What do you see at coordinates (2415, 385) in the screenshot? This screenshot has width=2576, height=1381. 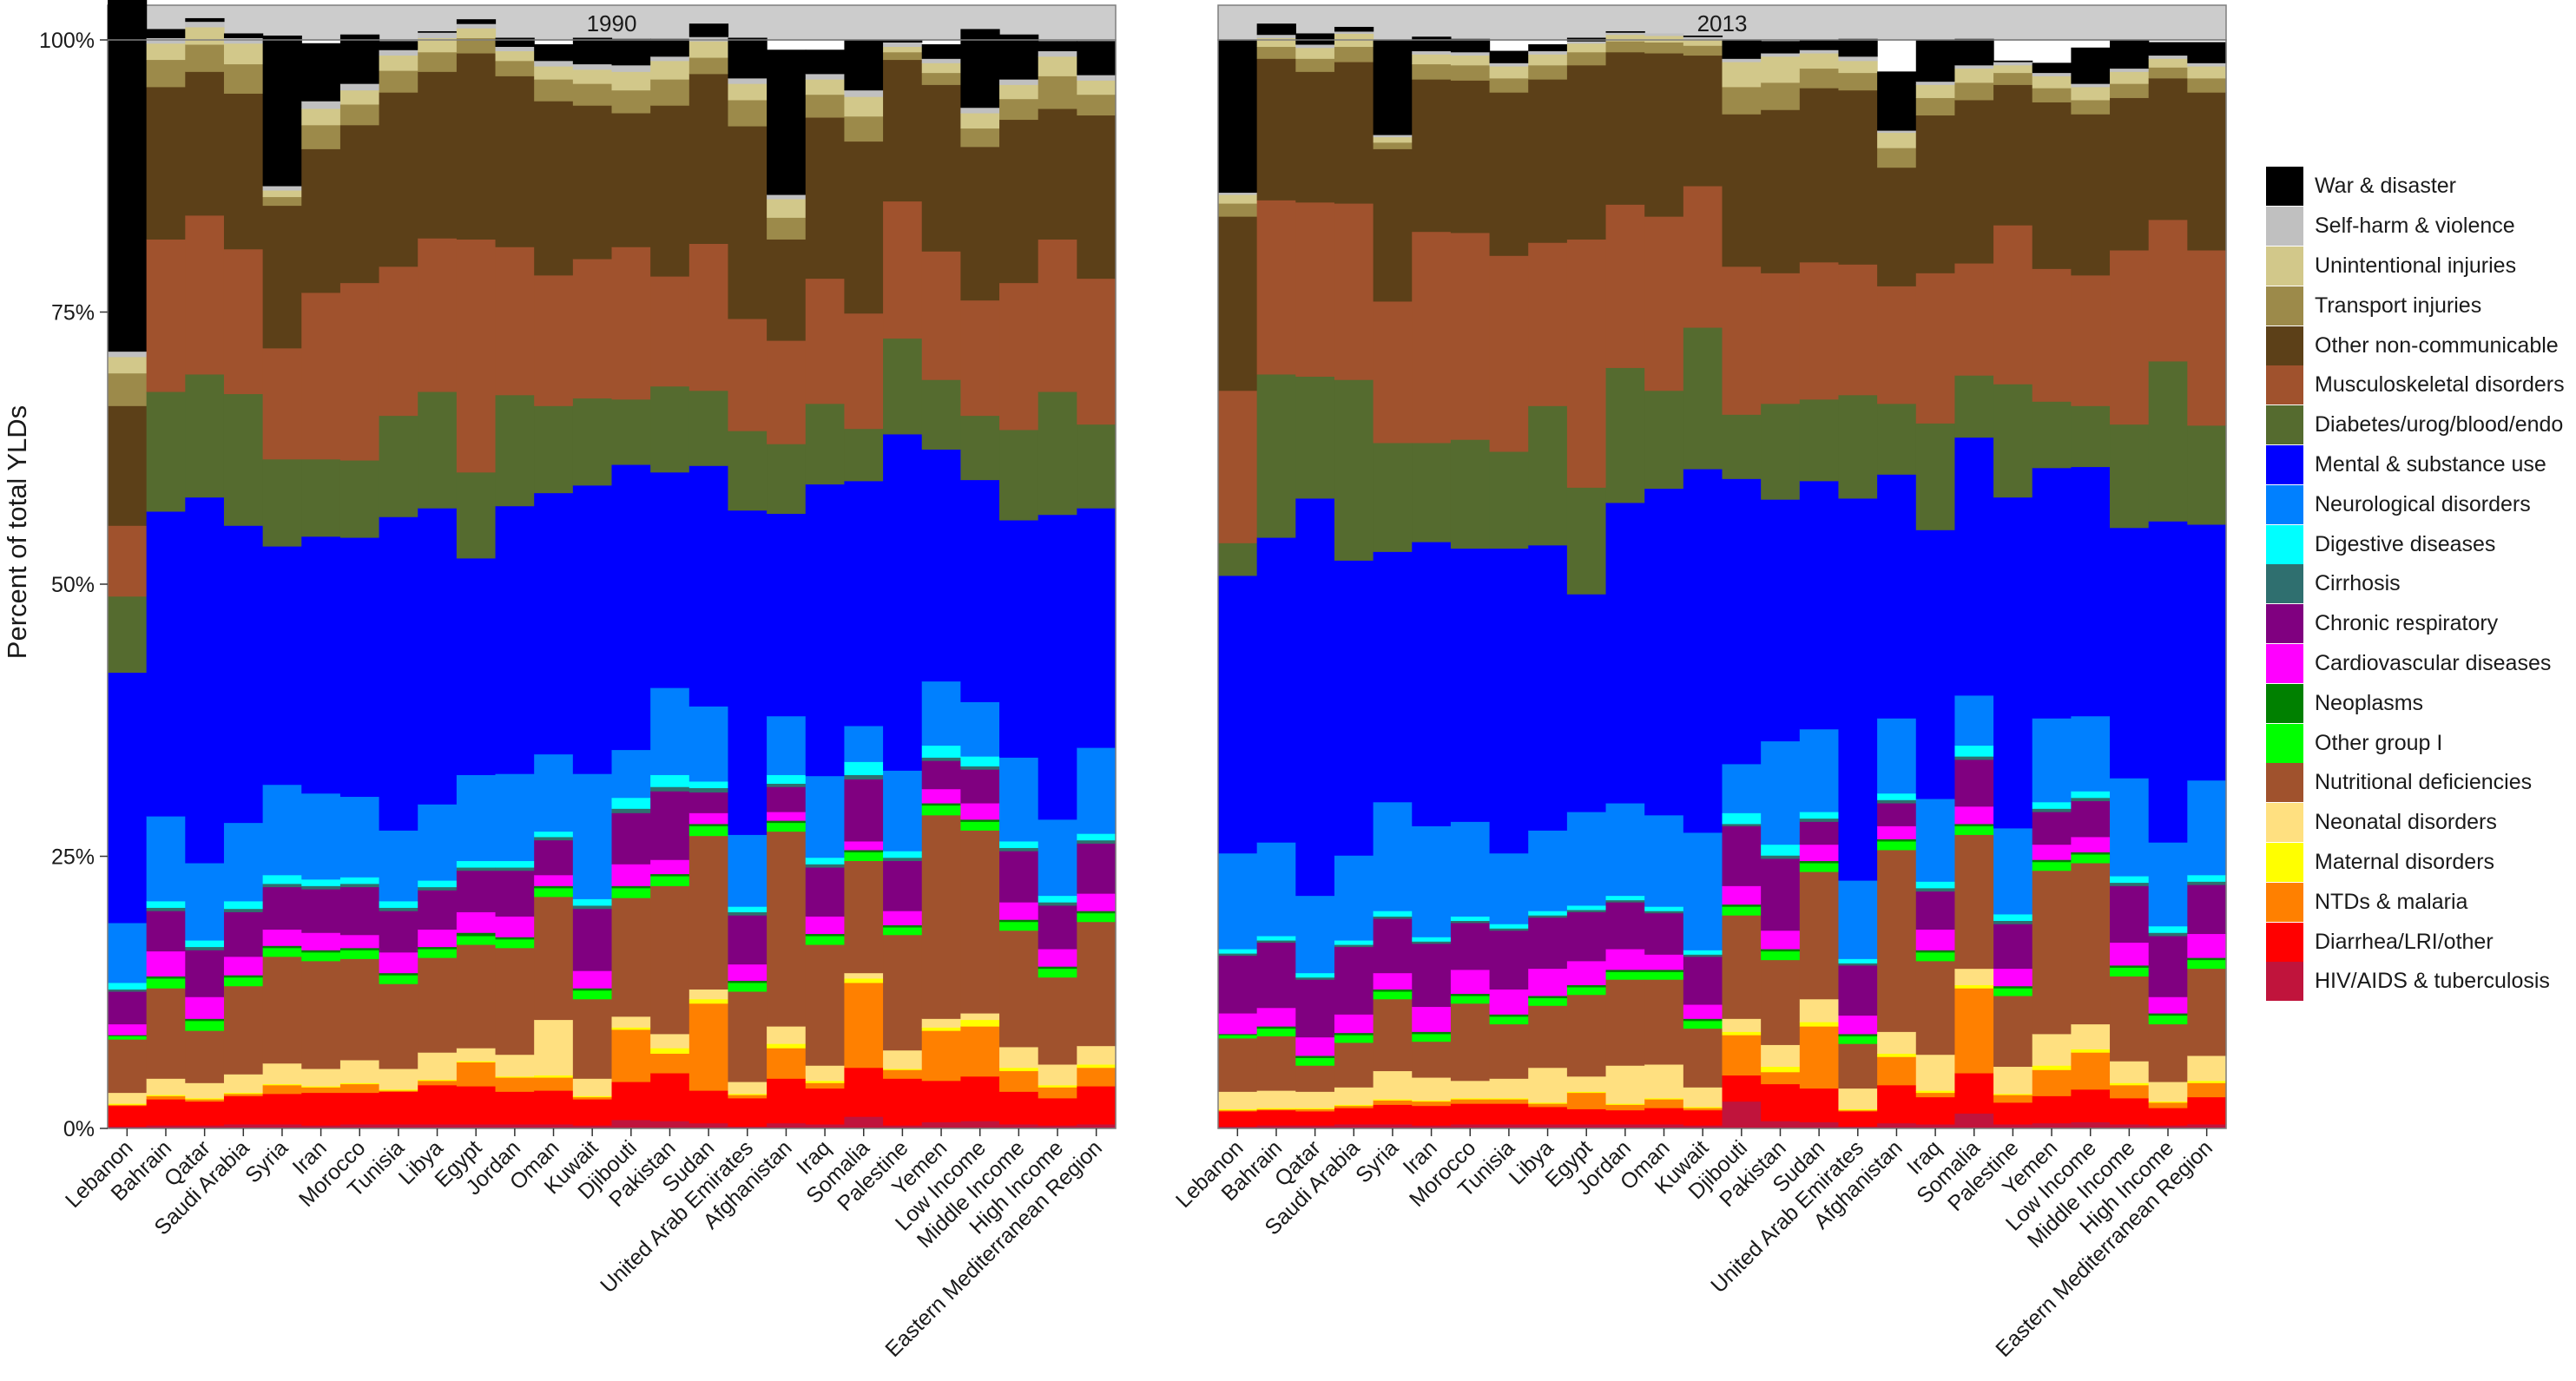 I see `legend-item: Musculoskeletal disorders` at bounding box center [2415, 385].